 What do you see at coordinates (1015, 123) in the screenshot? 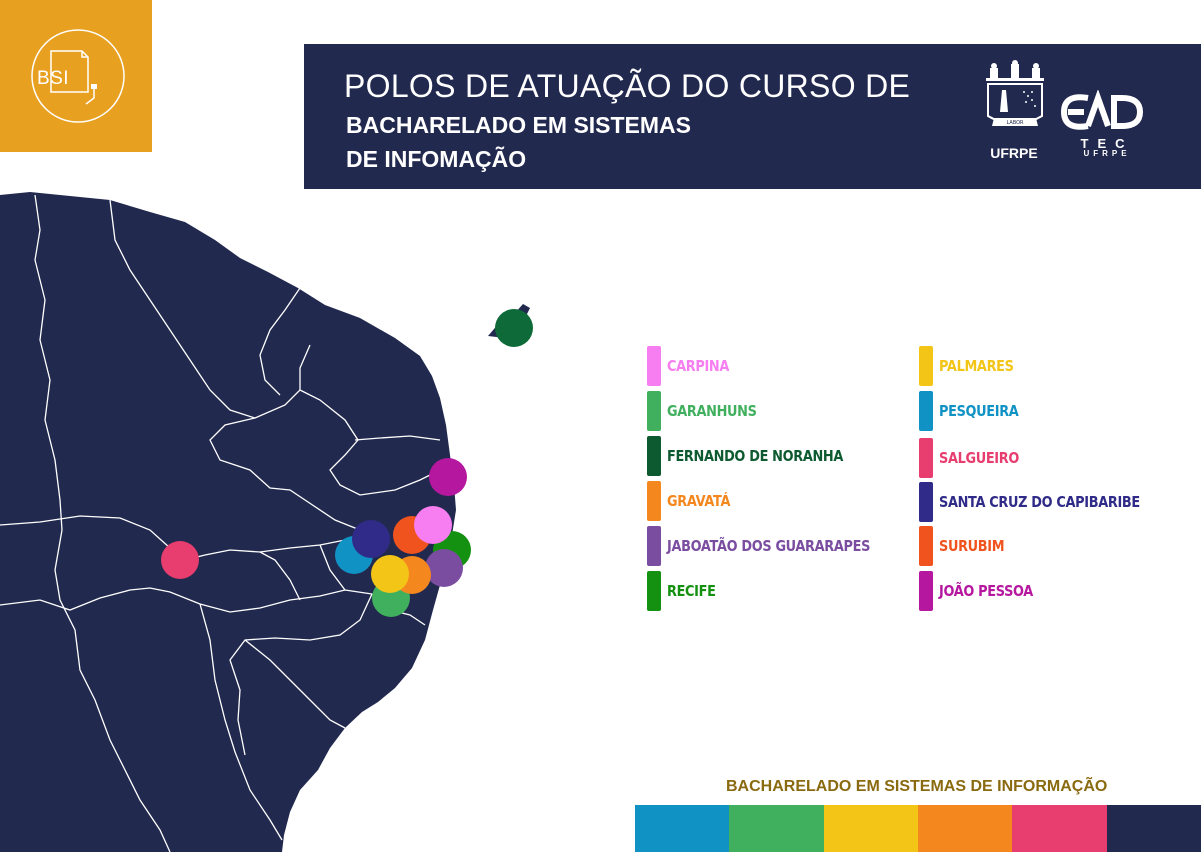
I see `crest-motto: LABOR` at bounding box center [1015, 123].